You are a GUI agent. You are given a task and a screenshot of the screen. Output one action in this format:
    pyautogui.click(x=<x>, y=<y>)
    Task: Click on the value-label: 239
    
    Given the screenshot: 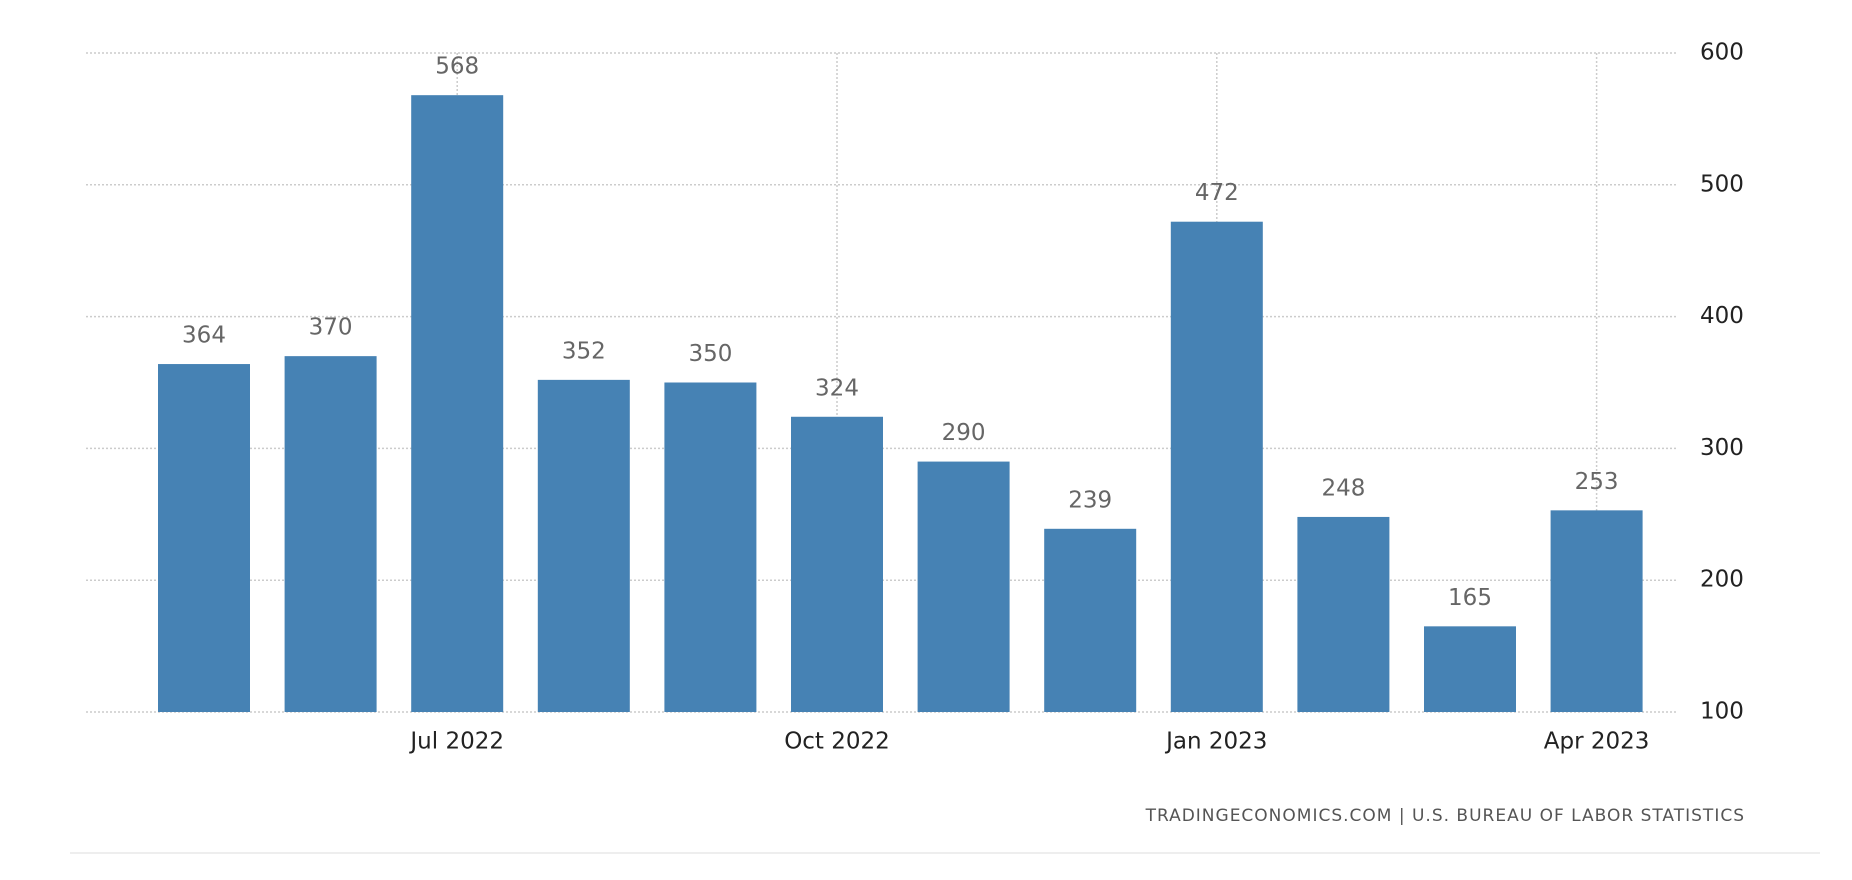 What is the action you would take?
    pyautogui.click(x=1090, y=500)
    